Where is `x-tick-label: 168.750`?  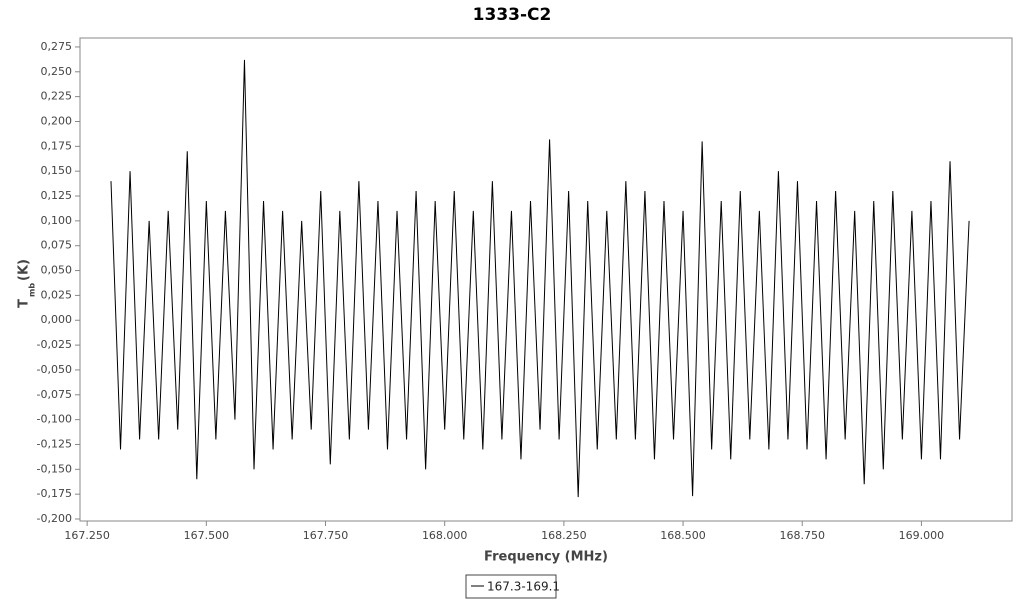
x-tick-label: 168.750 is located at coordinates (802, 535).